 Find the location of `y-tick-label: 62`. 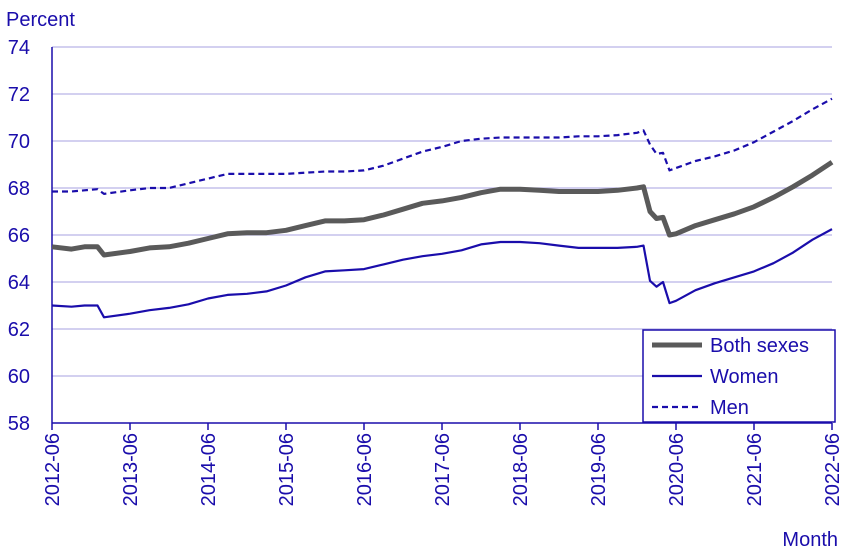

y-tick-label: 62 is located at coordinates (19, 330).